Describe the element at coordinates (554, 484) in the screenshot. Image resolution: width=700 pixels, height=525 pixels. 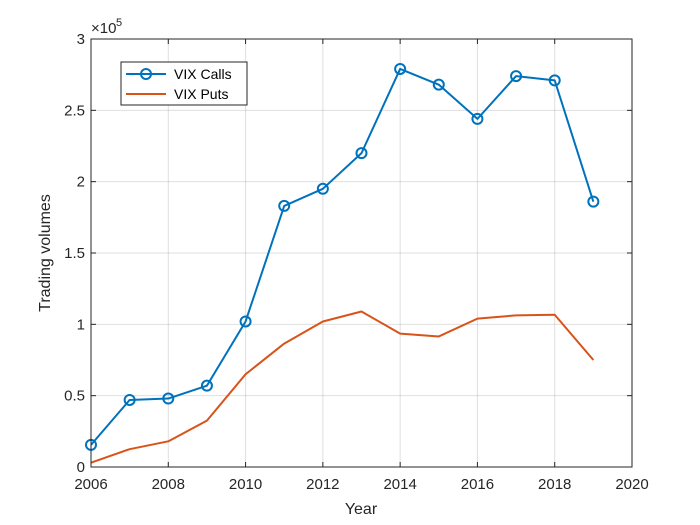
I see `x-tick-label: 2018` at that location.